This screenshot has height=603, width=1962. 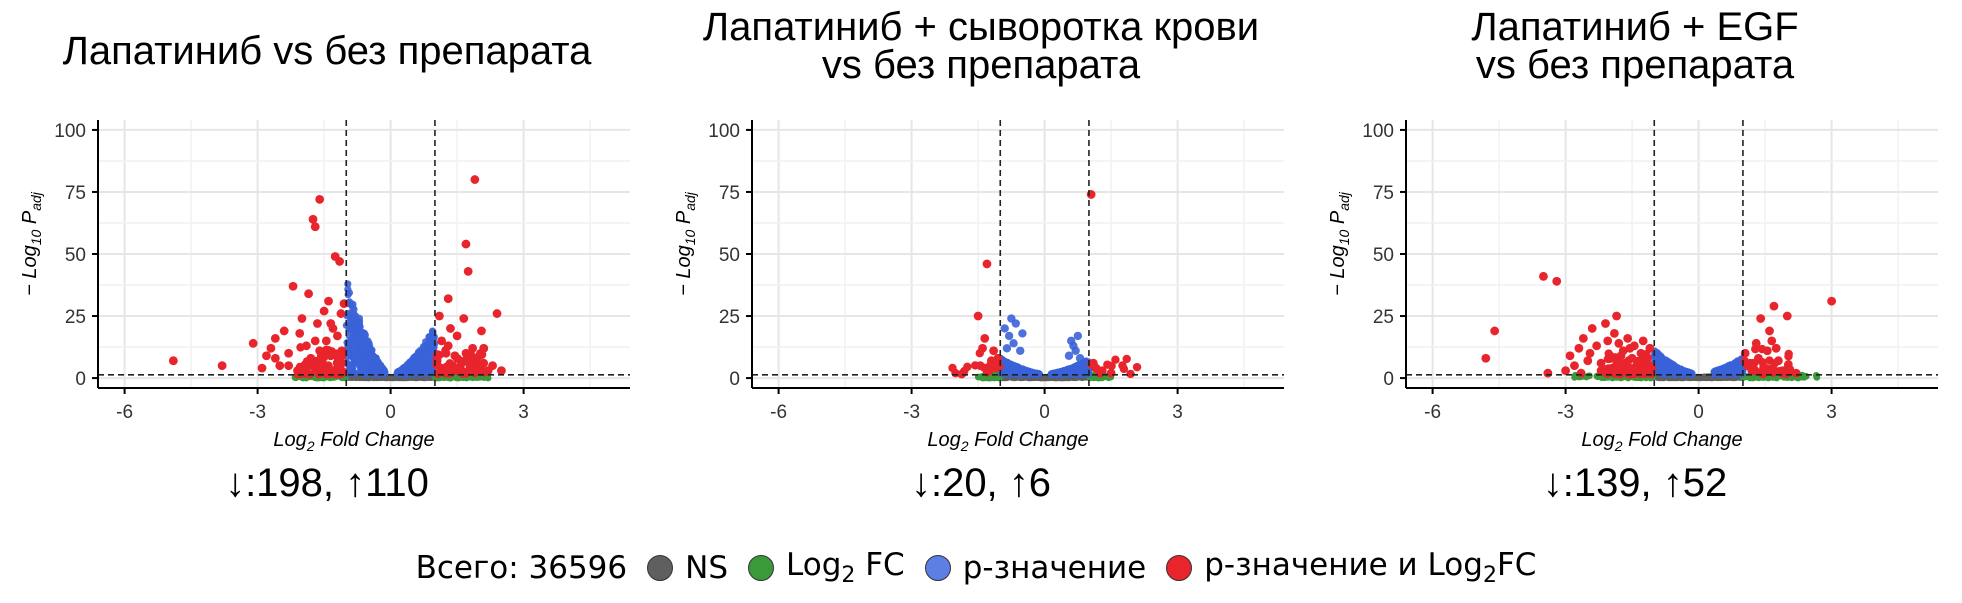 I want to click on deg-counts: ↓:139, ↑52, so click(x=1635, y=483).